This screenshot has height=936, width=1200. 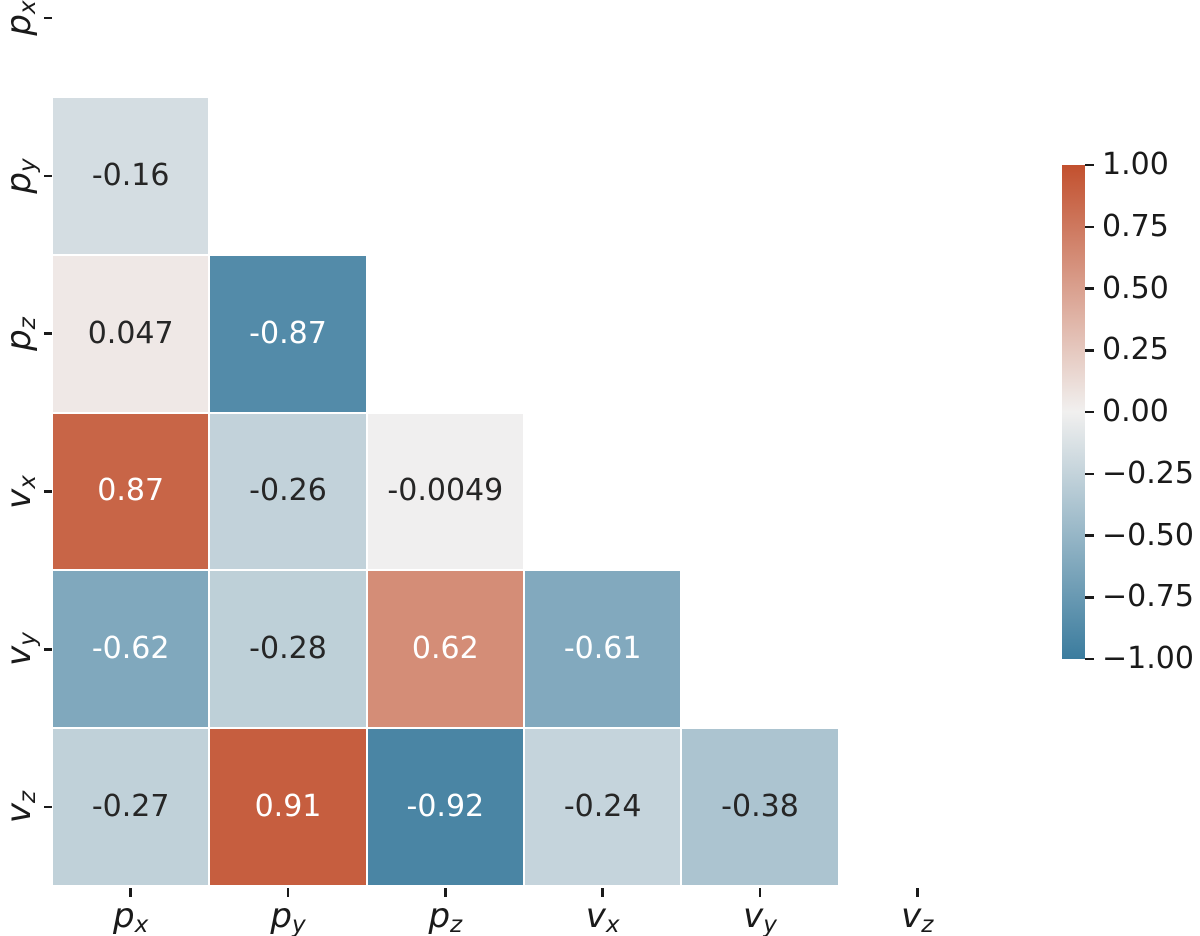 I want to click on heatmap-cell: -0.61, so click(x=602, y=649).